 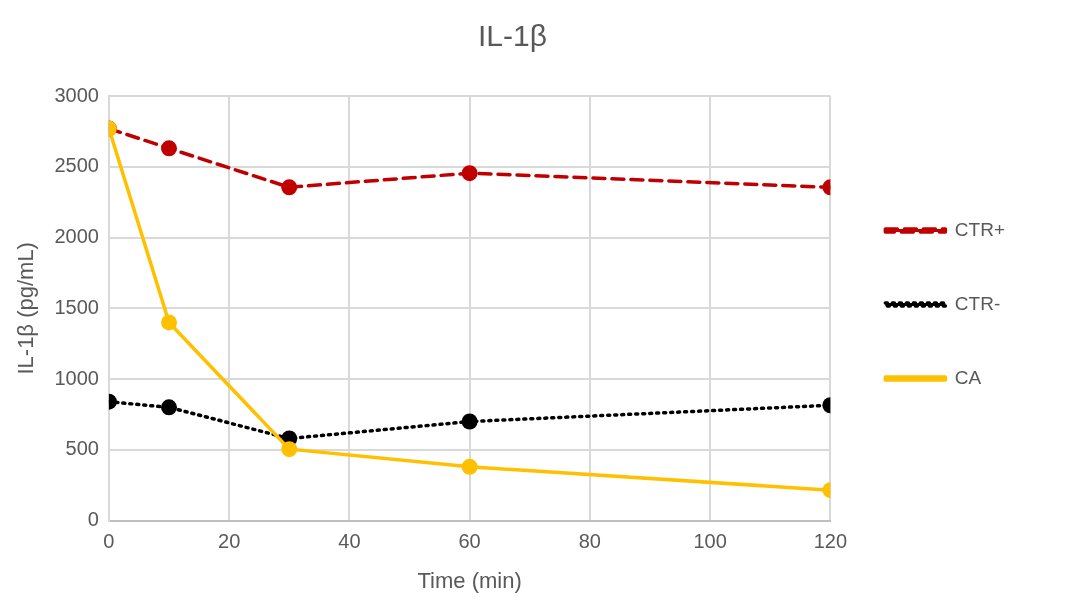 I want to click on x-tick-label: 20, so click(x=229, y=541).